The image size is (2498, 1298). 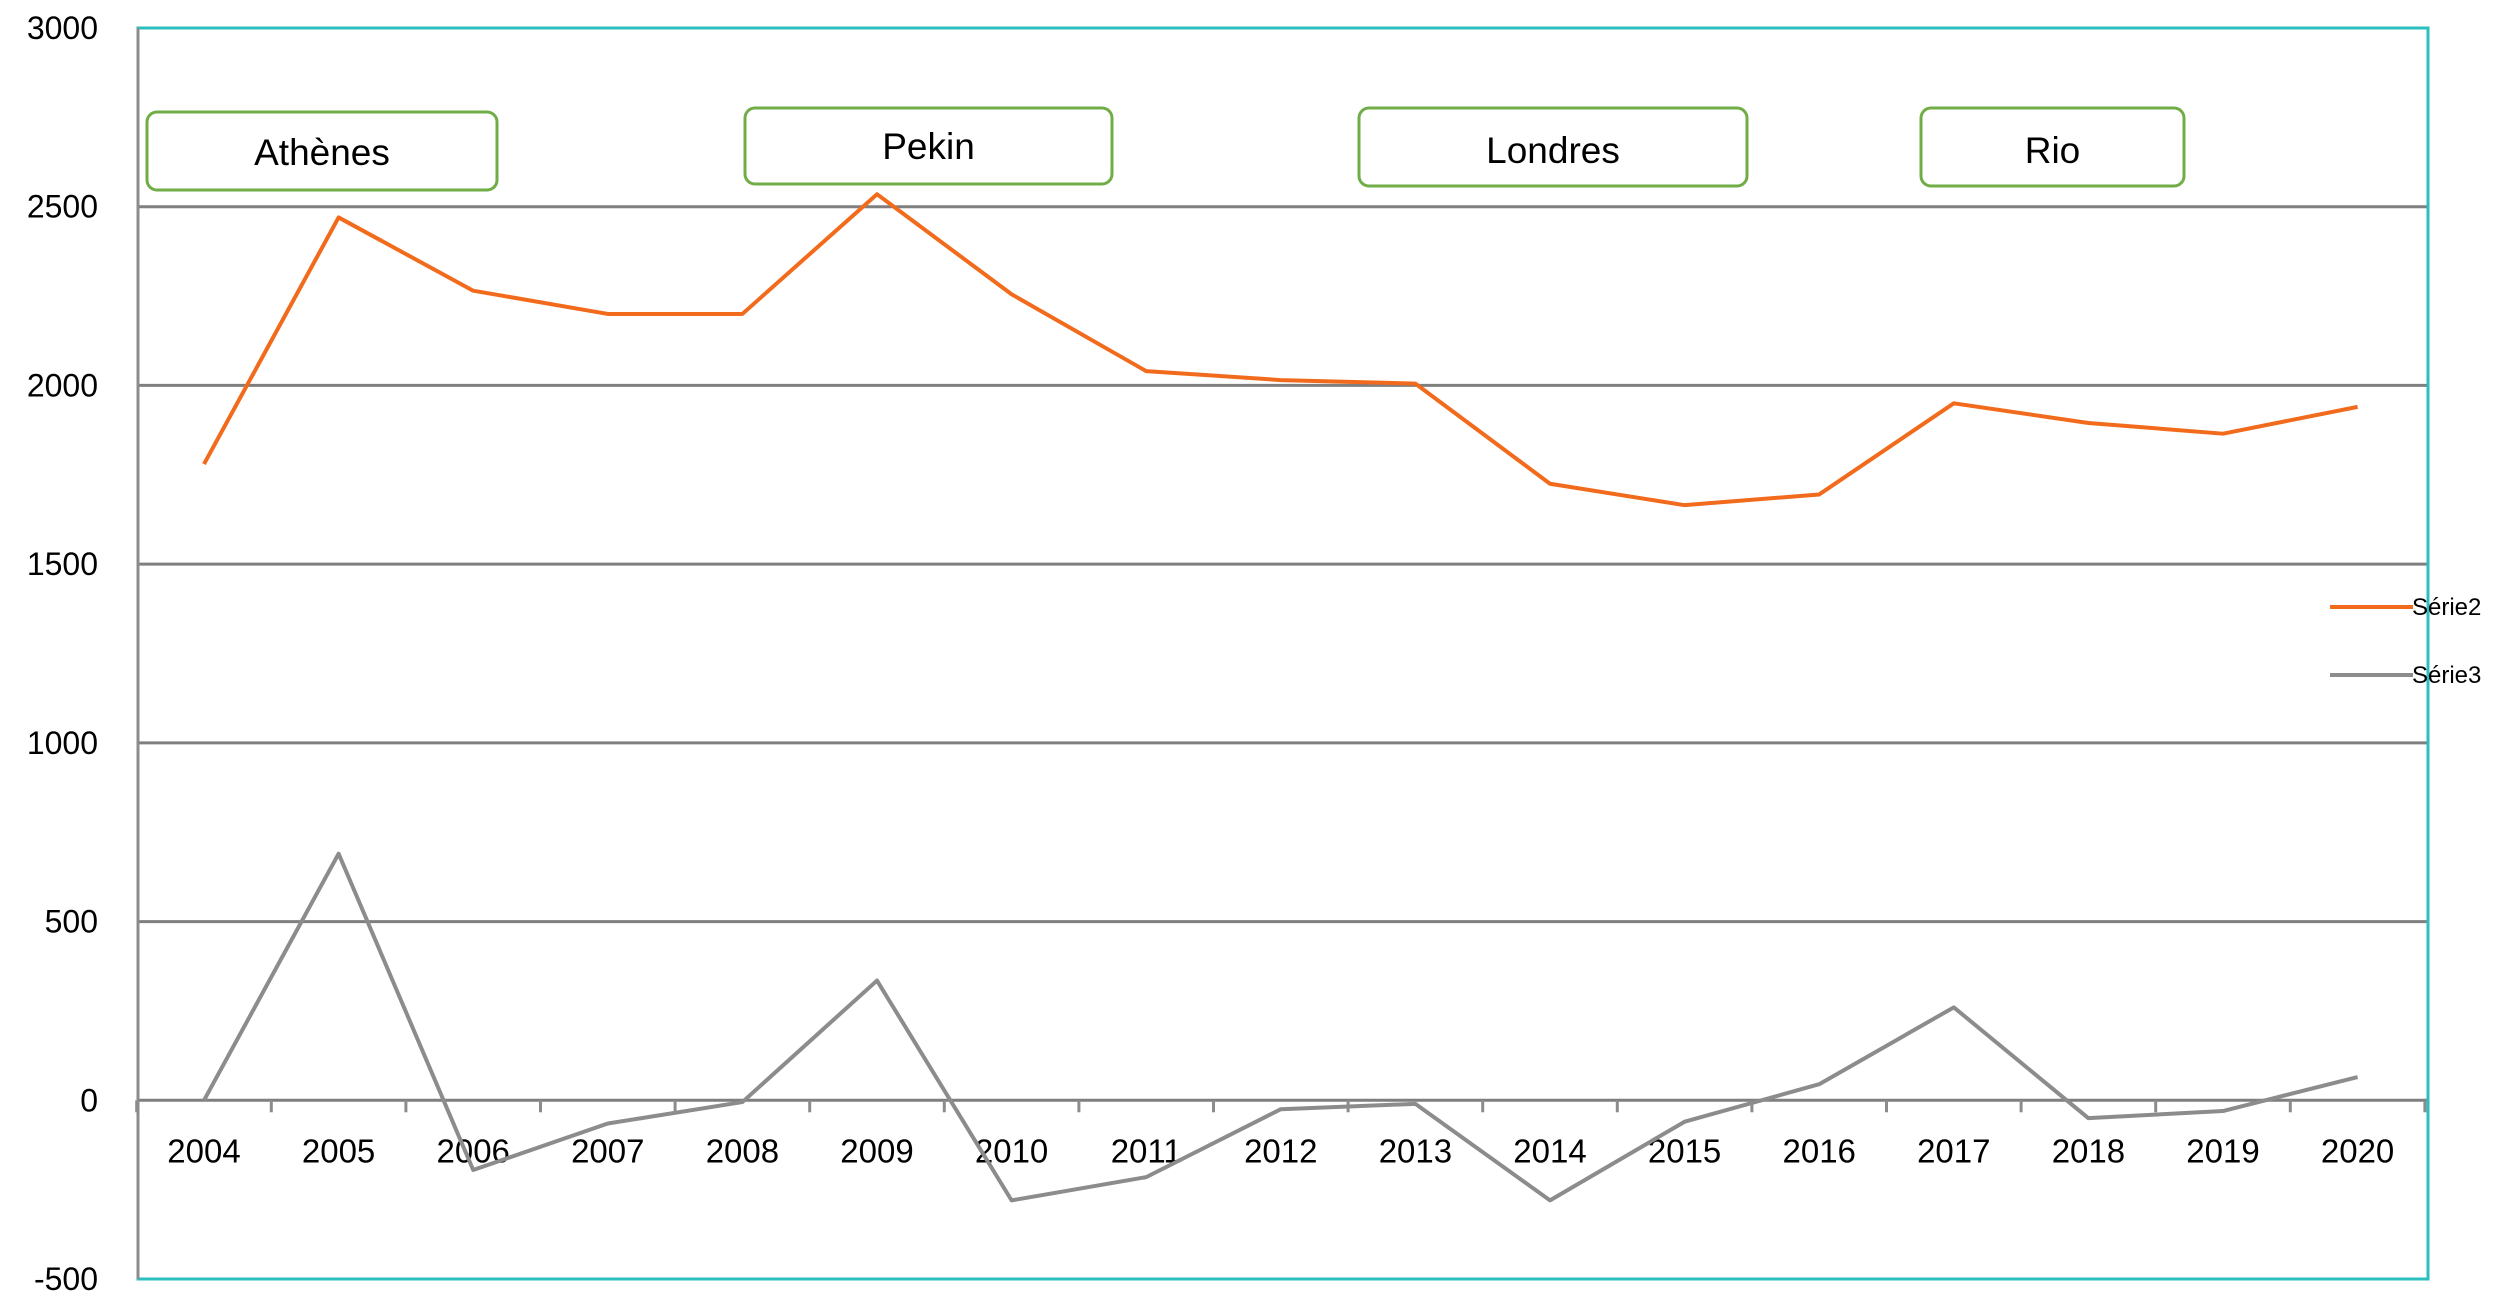 What do you see at coordinates (62, 385) in the screenshot?
I see `y-tick-label: 2000` at bounding box center [62, 385].